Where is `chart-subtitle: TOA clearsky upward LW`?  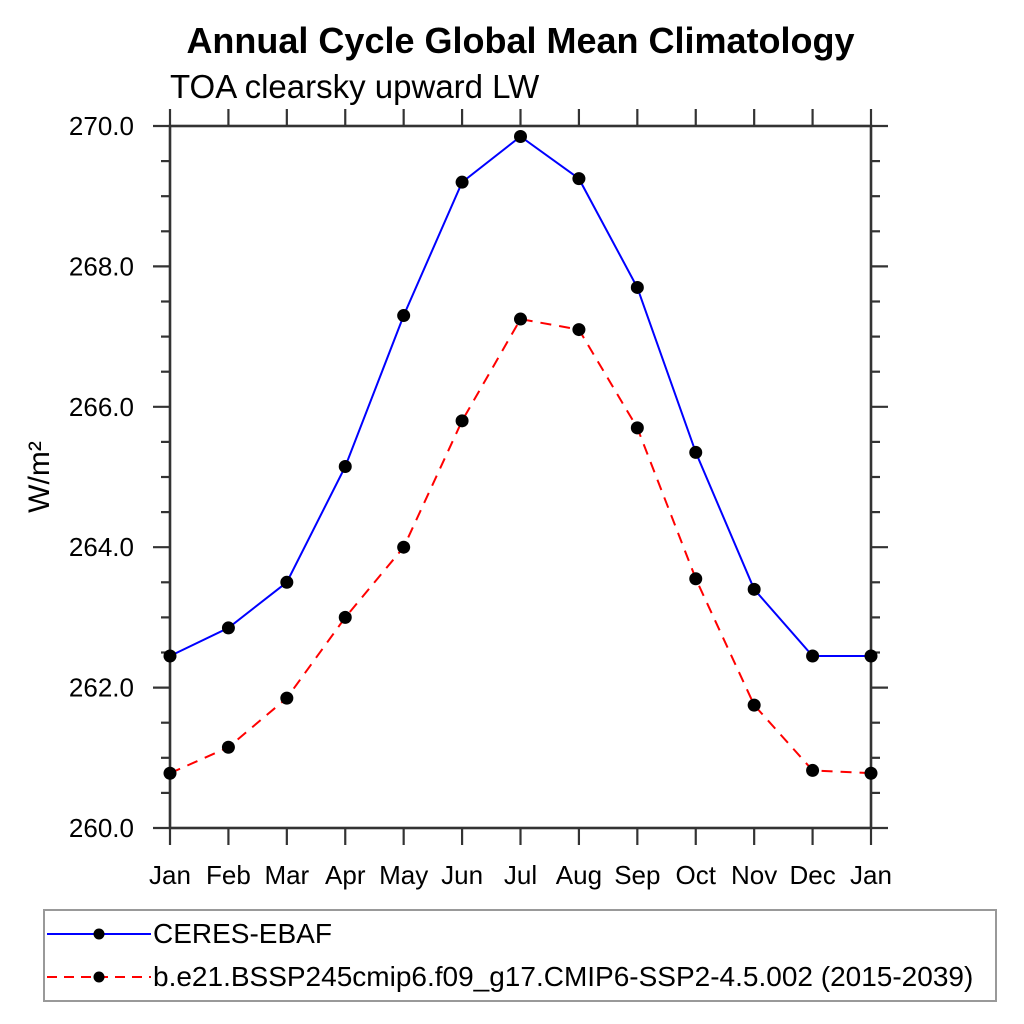 chart-subtitle: TOA clearsky upward LW is located at coordinates (355, 86).